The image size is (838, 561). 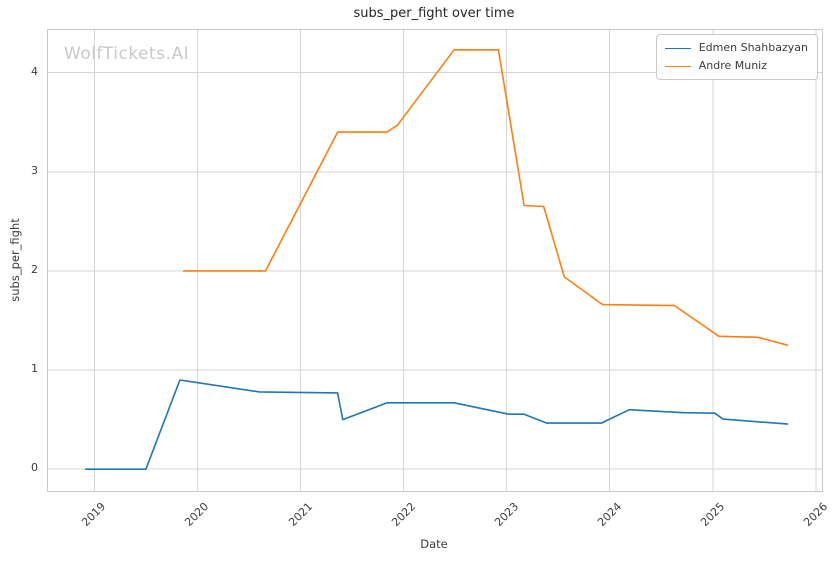 I want to click on y-tick-label: 4, so click(x=34, y=71).